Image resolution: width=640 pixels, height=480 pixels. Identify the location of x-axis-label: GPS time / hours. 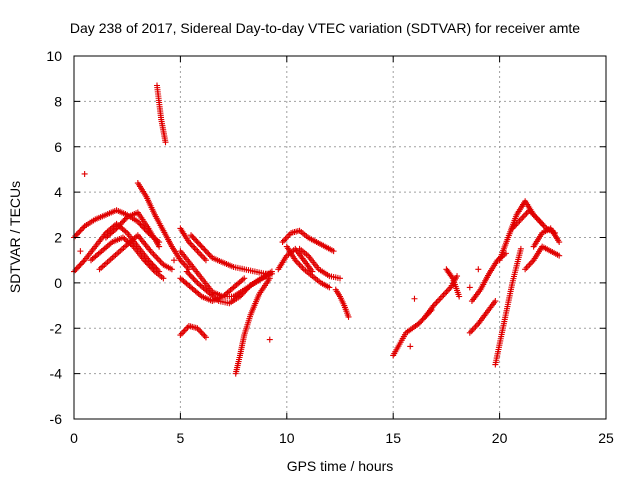
(340, 466).